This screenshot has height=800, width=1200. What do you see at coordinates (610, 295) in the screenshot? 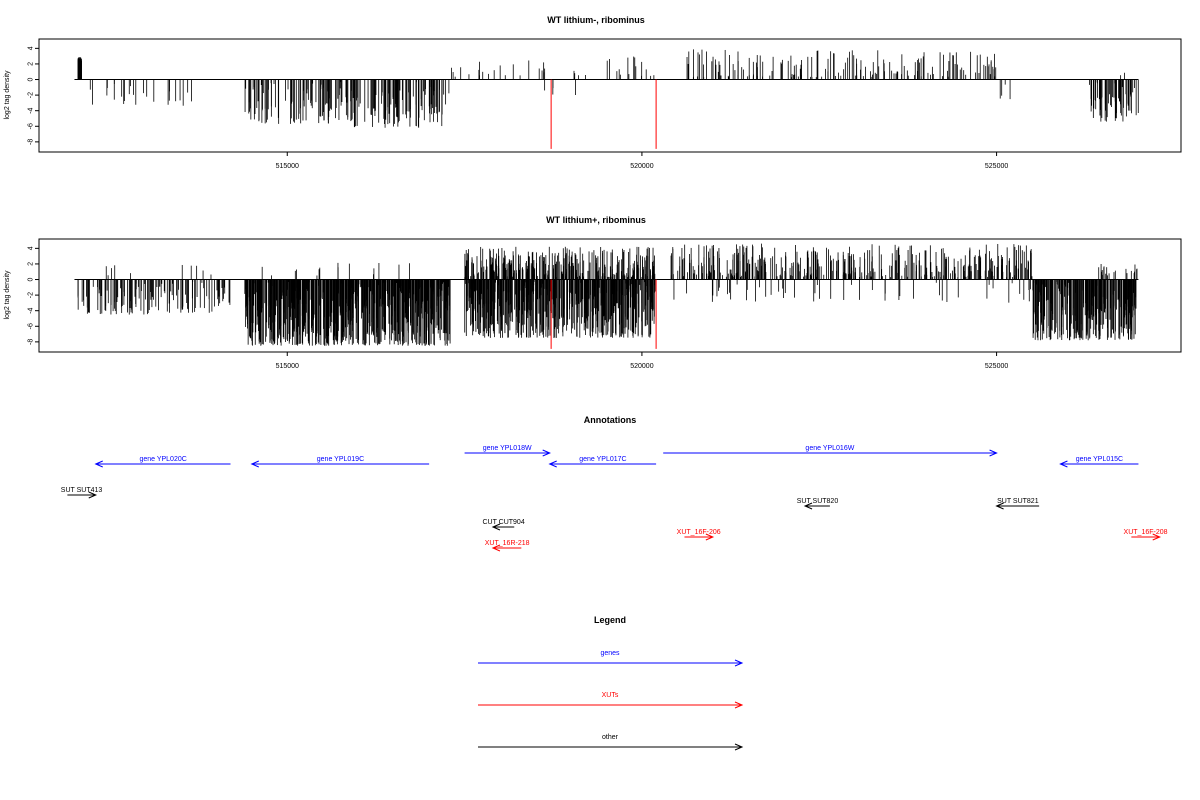
I see `plot-frame` at bounding box center [610, 295].